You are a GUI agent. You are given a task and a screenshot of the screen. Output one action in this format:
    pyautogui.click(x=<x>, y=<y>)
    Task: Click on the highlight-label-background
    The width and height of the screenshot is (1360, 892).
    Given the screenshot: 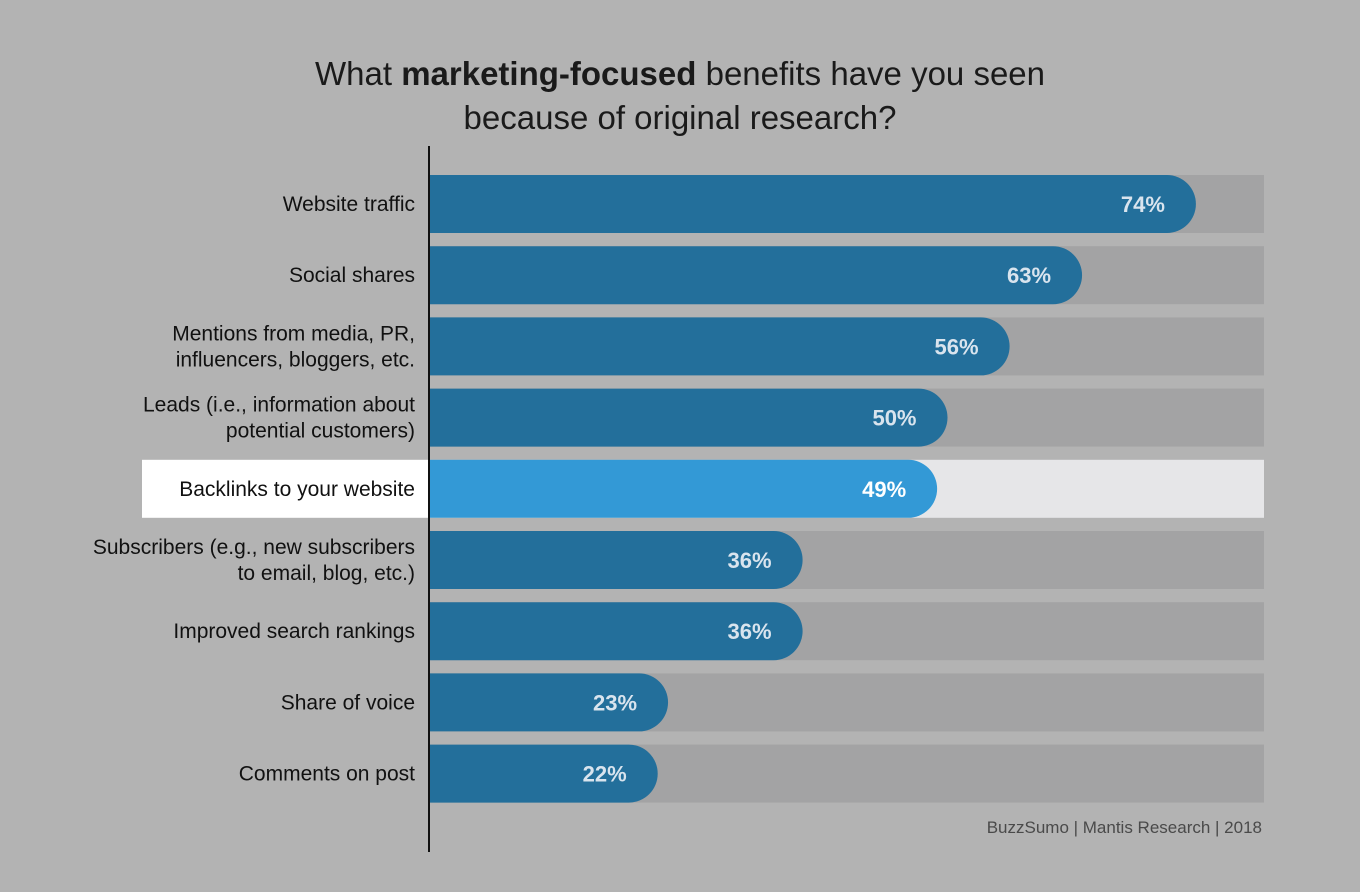 What is the action you would take?
    pyautogui.click(x=286, y=488)
    